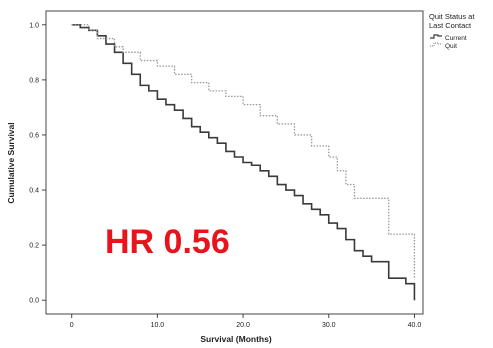 The width and height of the screenshot is (493, 348). Describe the element at coordinates (158, 325) in the screenshot. I see `x-tick-label: 10.0` at that location.